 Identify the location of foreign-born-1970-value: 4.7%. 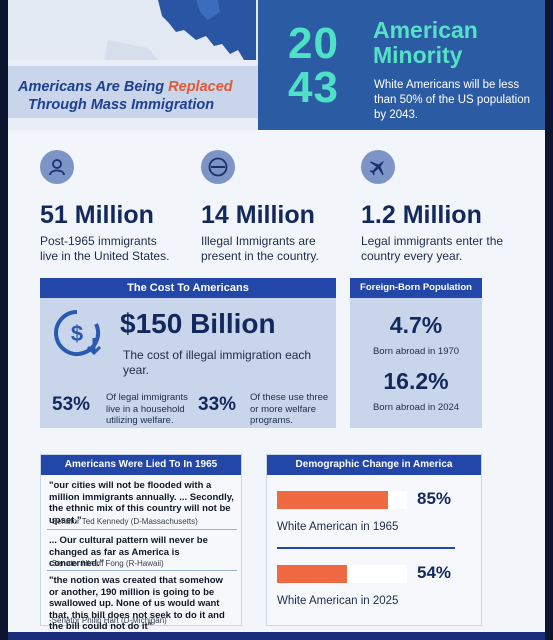
(416, 325).